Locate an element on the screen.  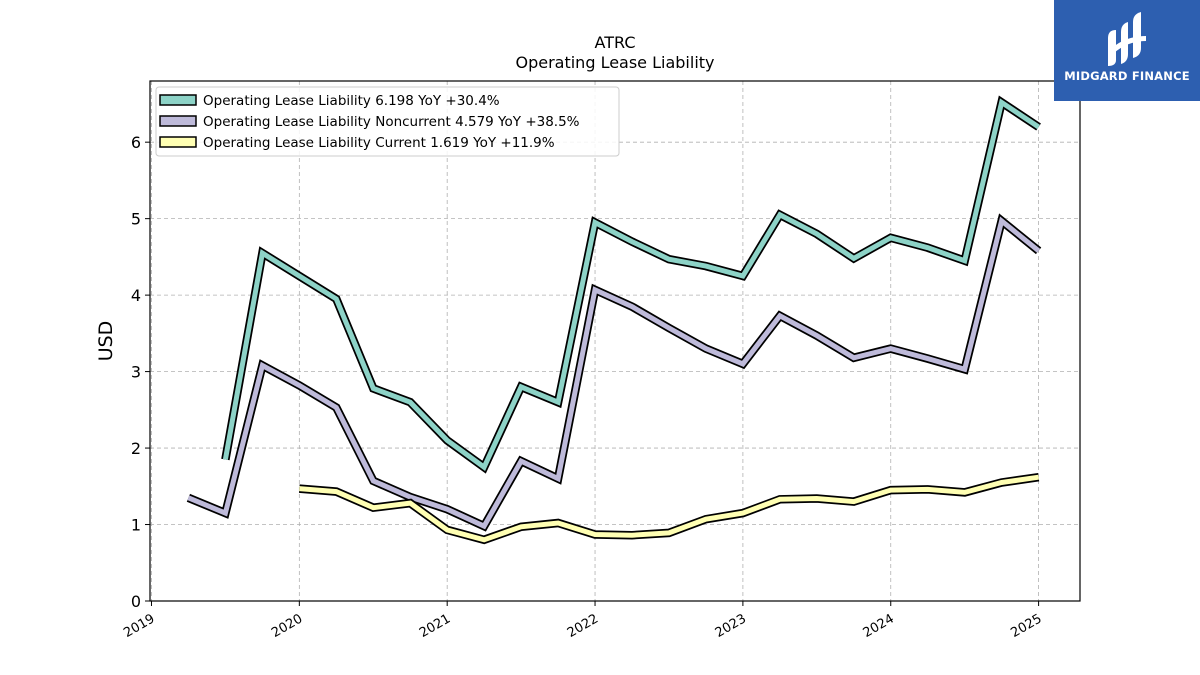
y-tick-label: 0 is located at coordinates (136, 601).